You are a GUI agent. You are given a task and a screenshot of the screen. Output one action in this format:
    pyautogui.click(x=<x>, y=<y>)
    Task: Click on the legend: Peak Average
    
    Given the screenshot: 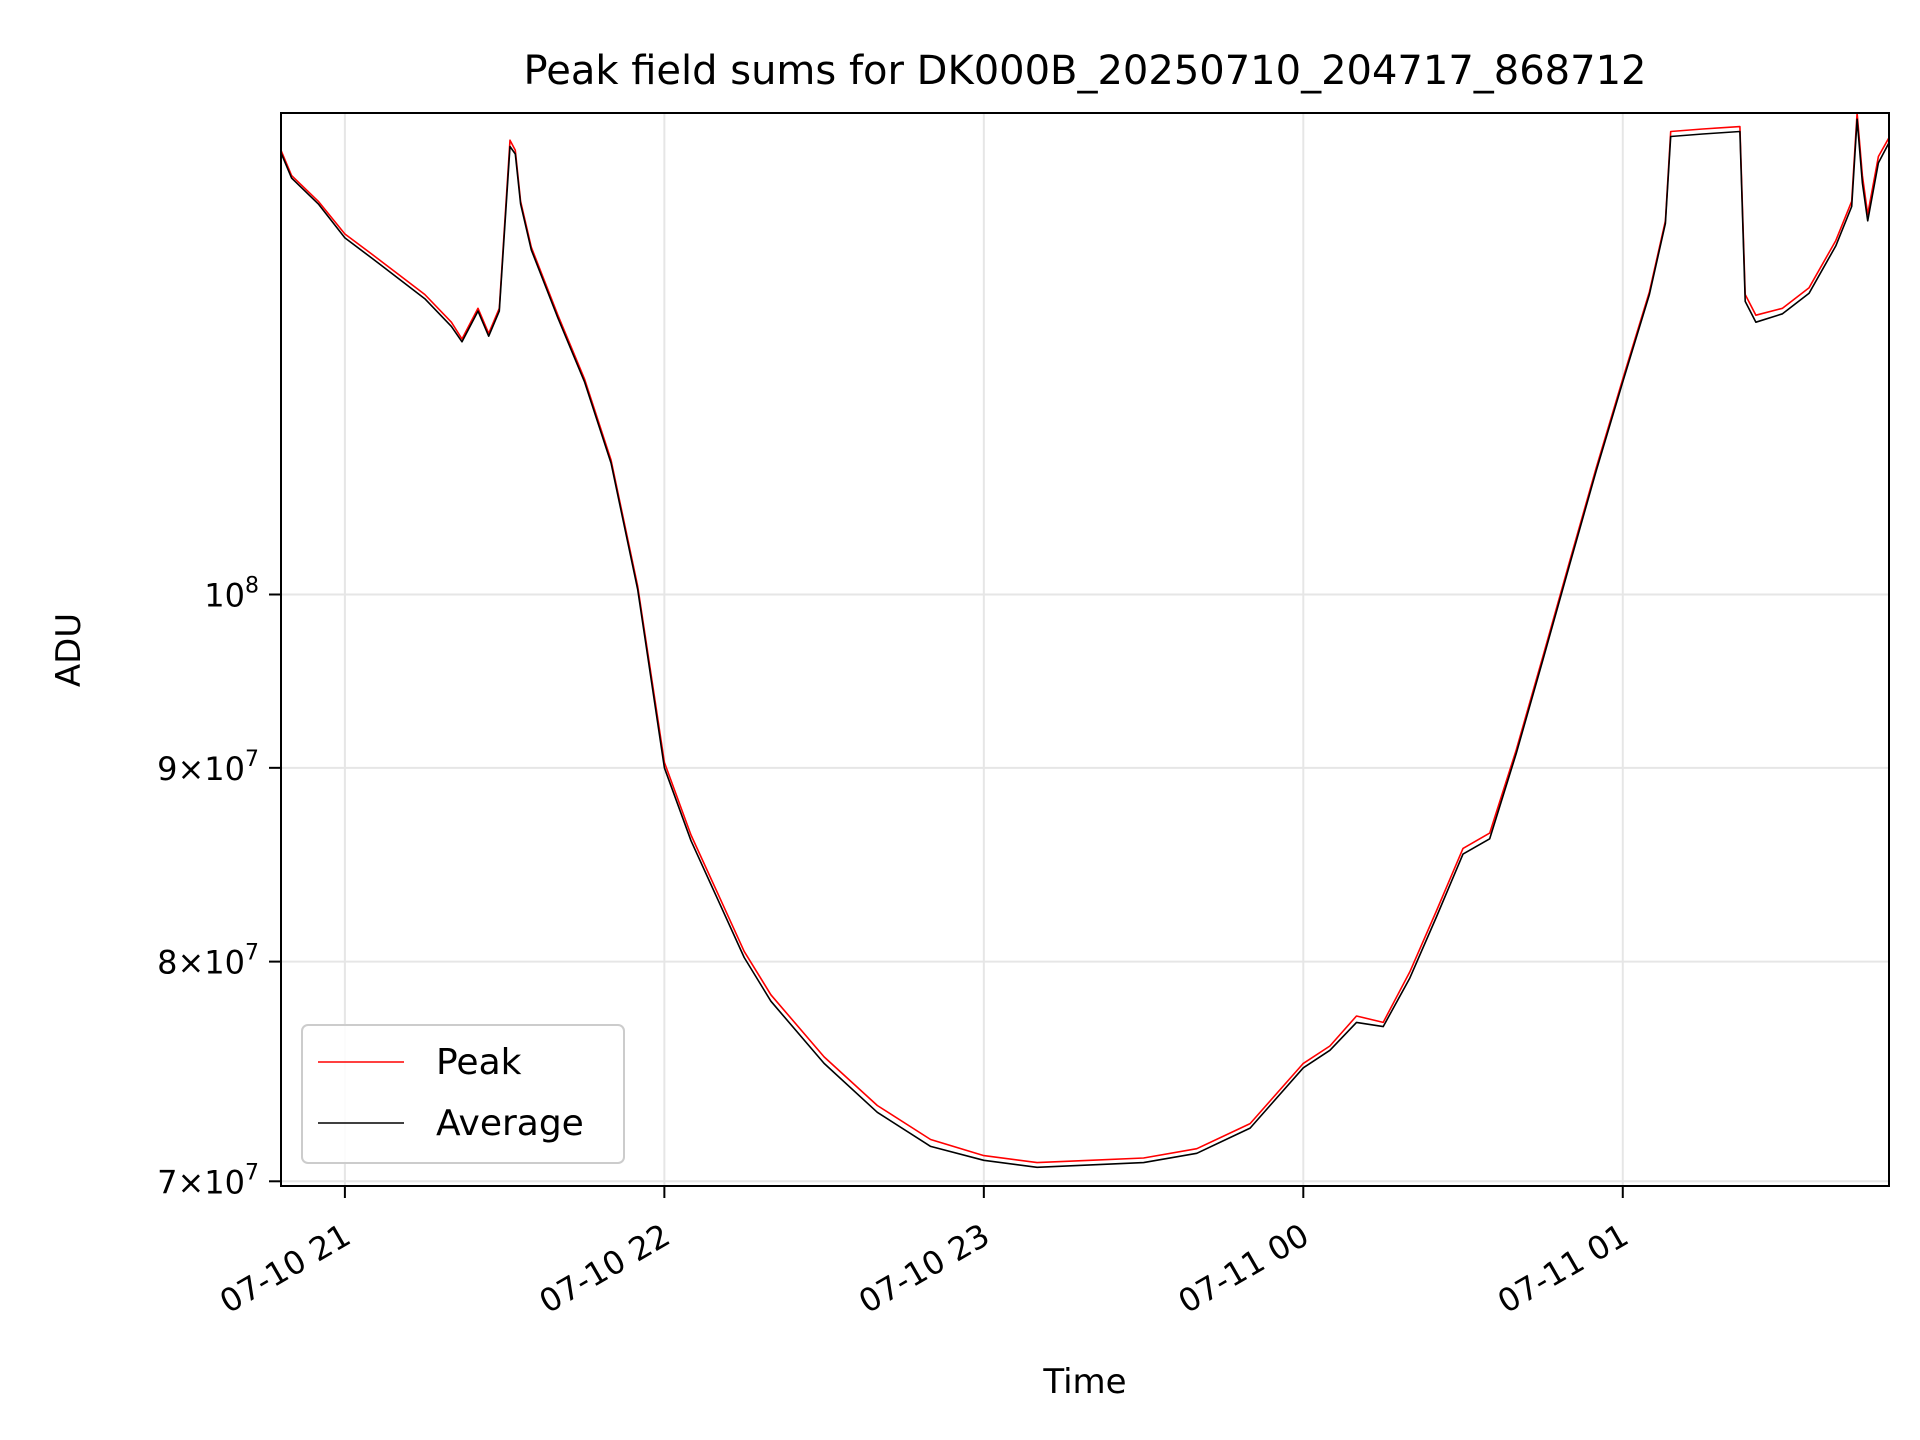 What is the action you would take?
    pyautogui.click(x=463, y=1094)
    